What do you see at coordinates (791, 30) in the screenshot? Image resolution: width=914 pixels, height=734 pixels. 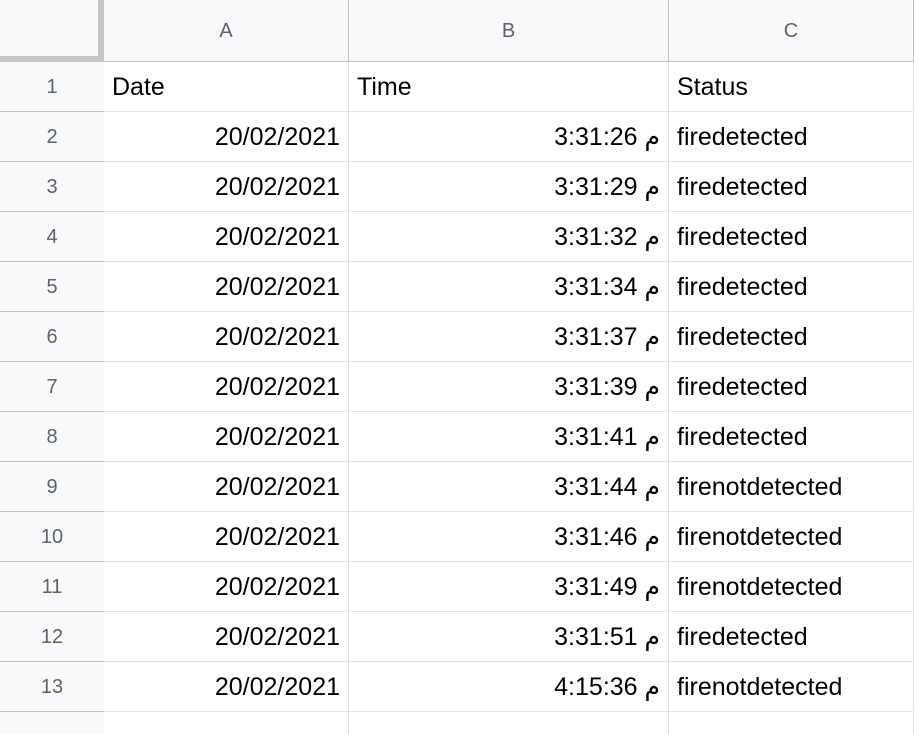 I see `column-header-c: C` at bounding box center [791, 30].